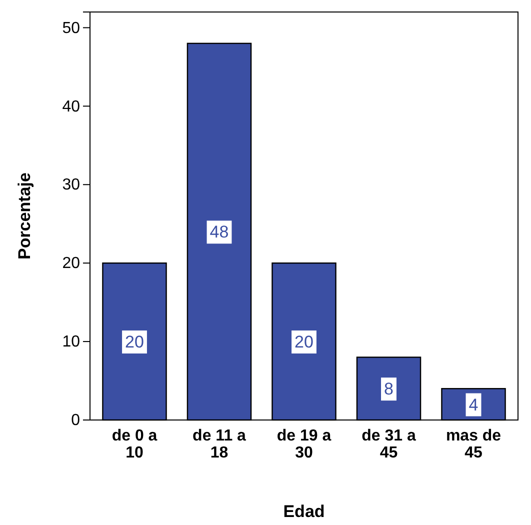  What do you see at coordinates (24, 216) in the screenshot?
I see `y-axis-title: Porcentaje` at bounding box center [24, 216].